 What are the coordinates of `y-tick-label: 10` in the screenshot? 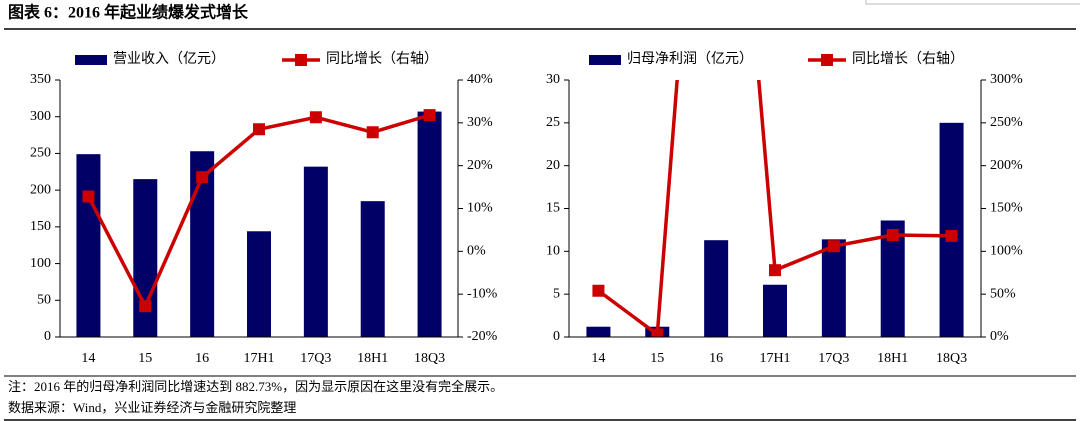 It's located at (553, 251).